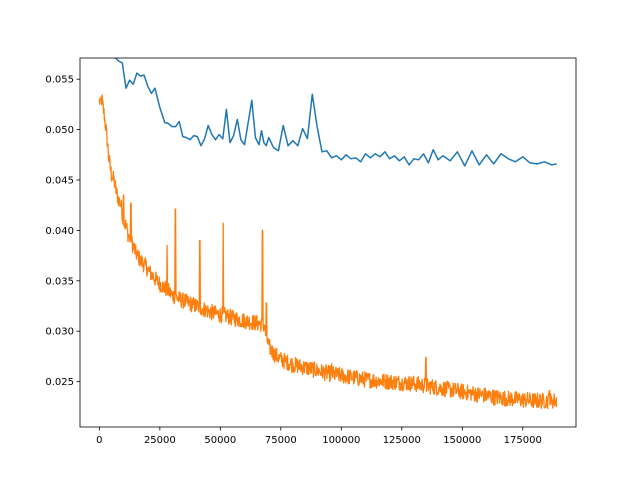 Image resolution: width=640 pixels, height=480 pixels. I want to click on y-tick-label: 0.035, so click(59, 281).